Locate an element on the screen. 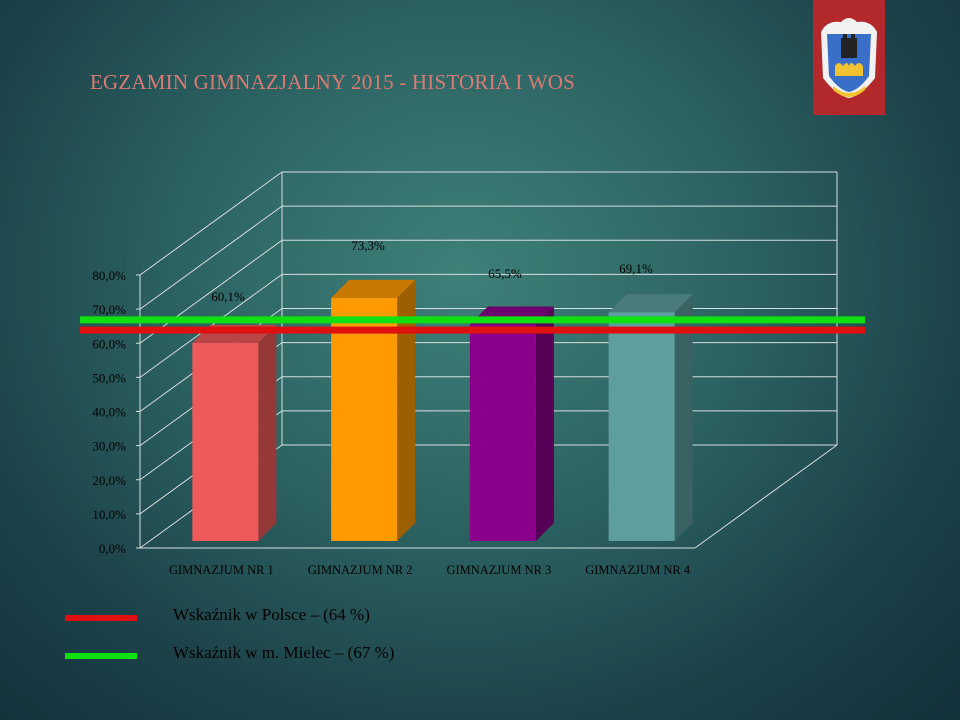  coat-of-arms-icon is located at coordinates (849, 57).